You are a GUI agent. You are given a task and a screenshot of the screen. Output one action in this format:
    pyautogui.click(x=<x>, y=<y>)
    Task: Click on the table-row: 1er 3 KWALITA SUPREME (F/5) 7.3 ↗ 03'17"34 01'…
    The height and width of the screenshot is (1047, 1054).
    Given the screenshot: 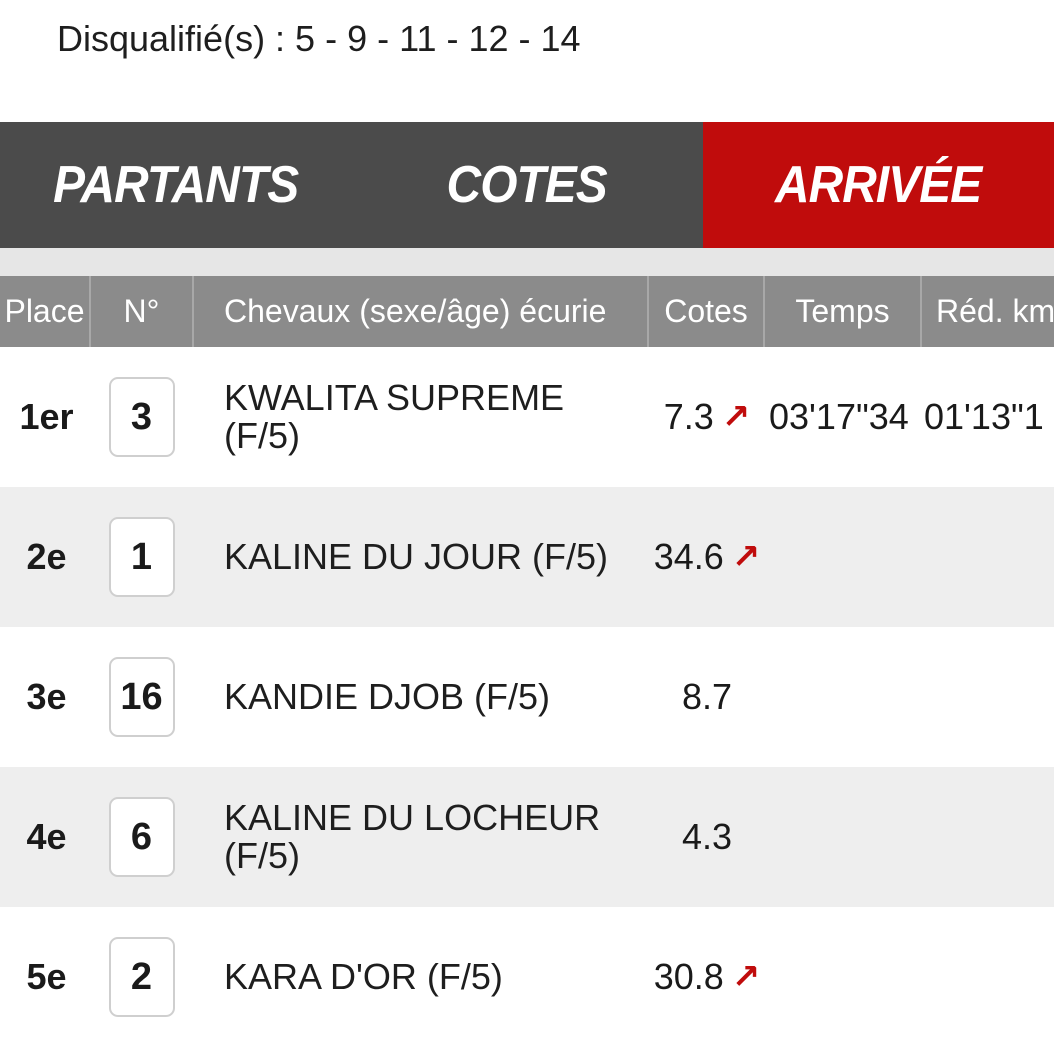 What is the action you would take?
    pyautogui.click(x=527, y=417)
    